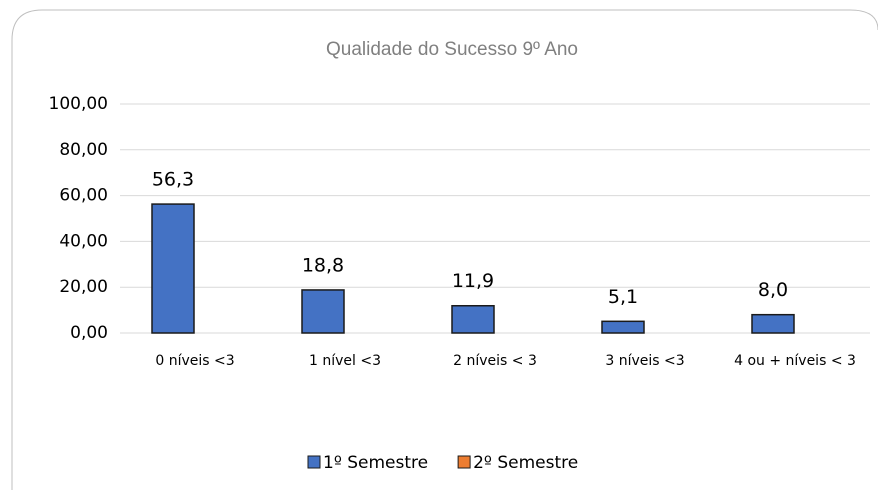 The height and width of the screenshot is (494, 878). Describe the element at coordinates (89, 333) in the screenshot. I see `y-tick-label: 0,00` at that location.